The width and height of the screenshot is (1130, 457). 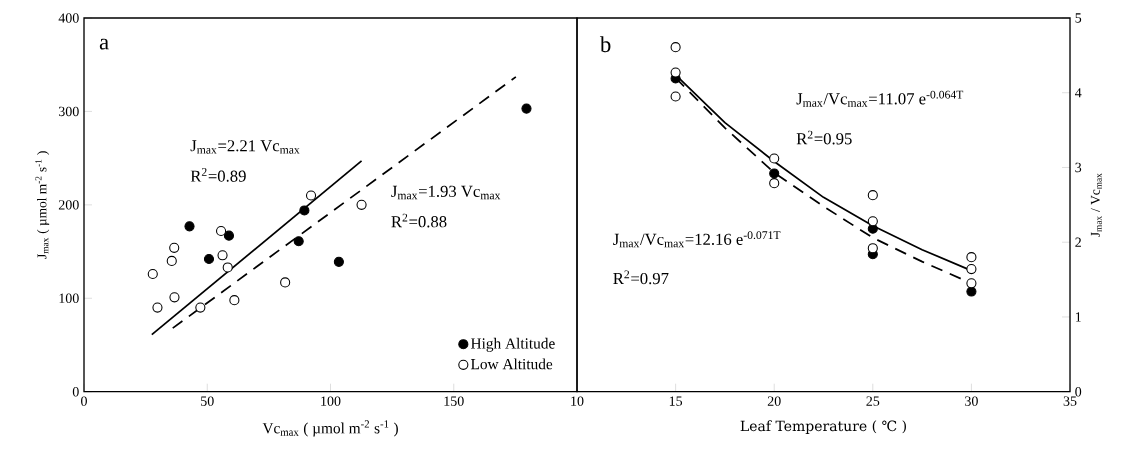 What do you see at coordinates (68, 205) in the screenshot?
I see `y-tick-label: 200` at bounding box center [68, 205].